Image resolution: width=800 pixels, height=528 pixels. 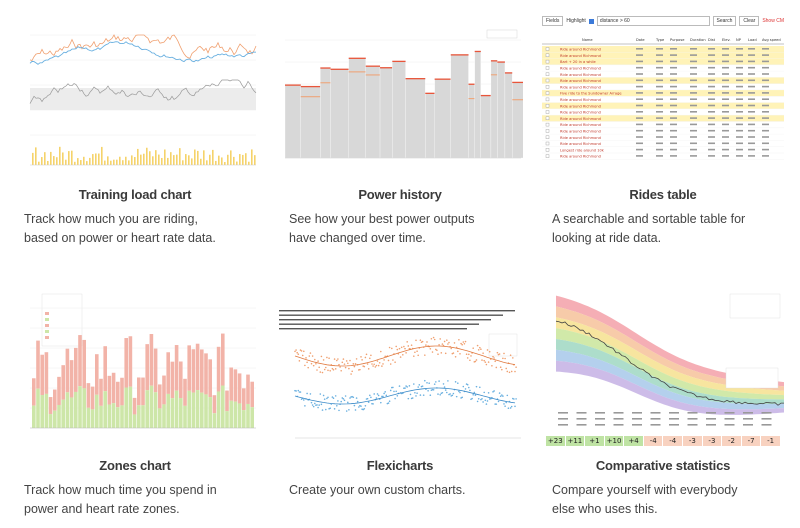 What do you see at coordinates (773, 21) in the screenshot?
I see `show-cm-link: Show CM` at bounding box center [773, 21].